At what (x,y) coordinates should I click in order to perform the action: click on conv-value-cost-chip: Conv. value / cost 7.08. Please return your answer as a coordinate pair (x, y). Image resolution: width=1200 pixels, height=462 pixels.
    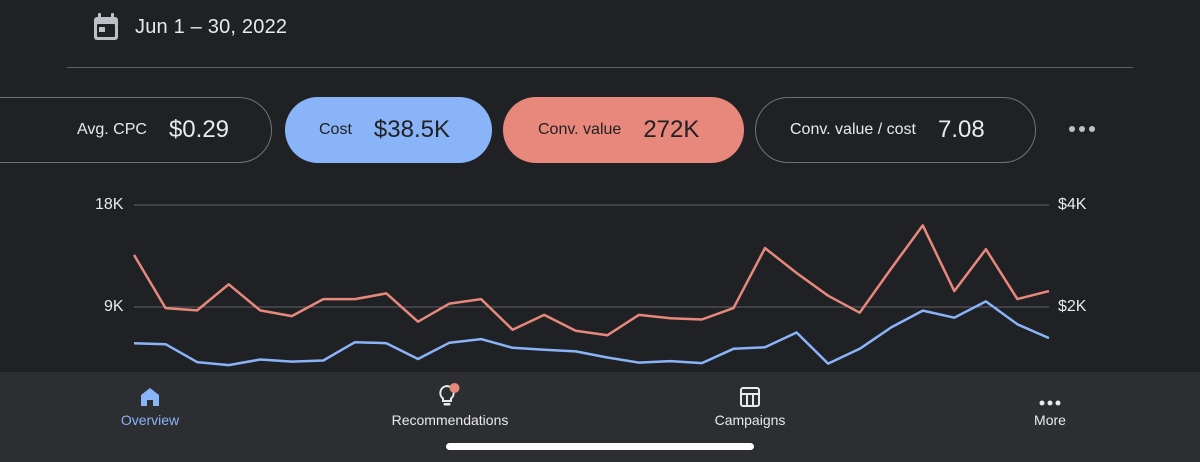
    Looking at the image, I should click on (895, 130).